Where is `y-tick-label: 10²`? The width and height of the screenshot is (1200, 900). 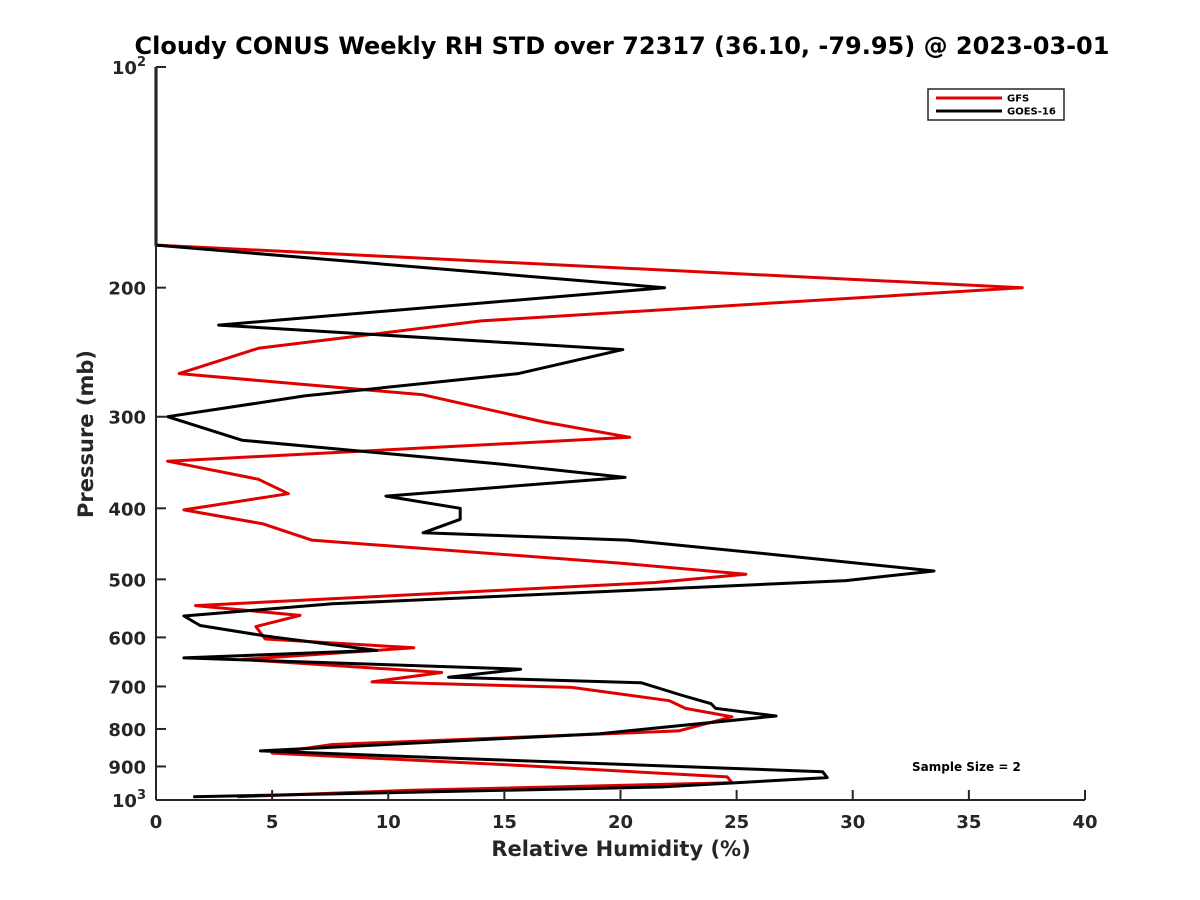
y-tick-label: 10² is located at coordinates (129, 67).